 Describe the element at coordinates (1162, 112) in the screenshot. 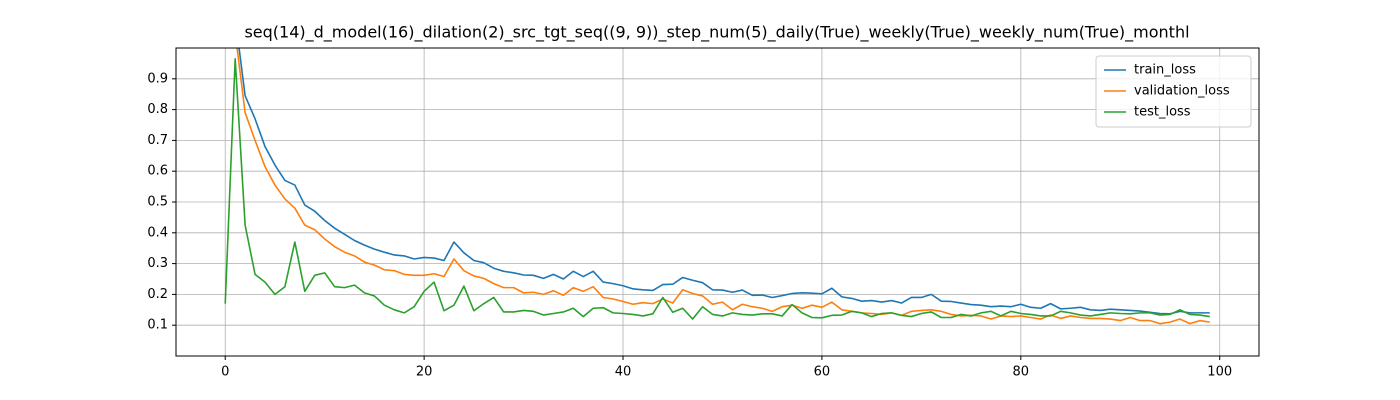

I see `legend-label: test_loss` at that location.